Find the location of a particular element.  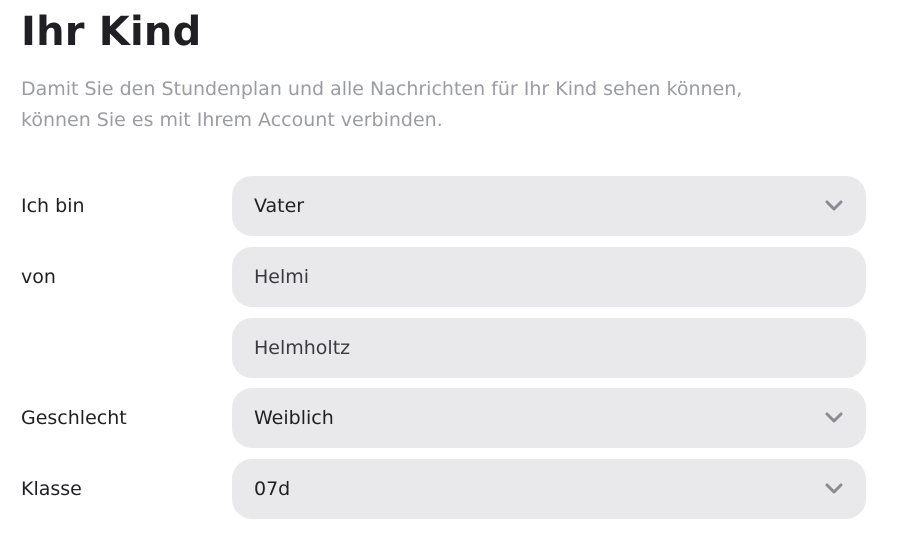

last-name-row is located at coordinates (444, 348).